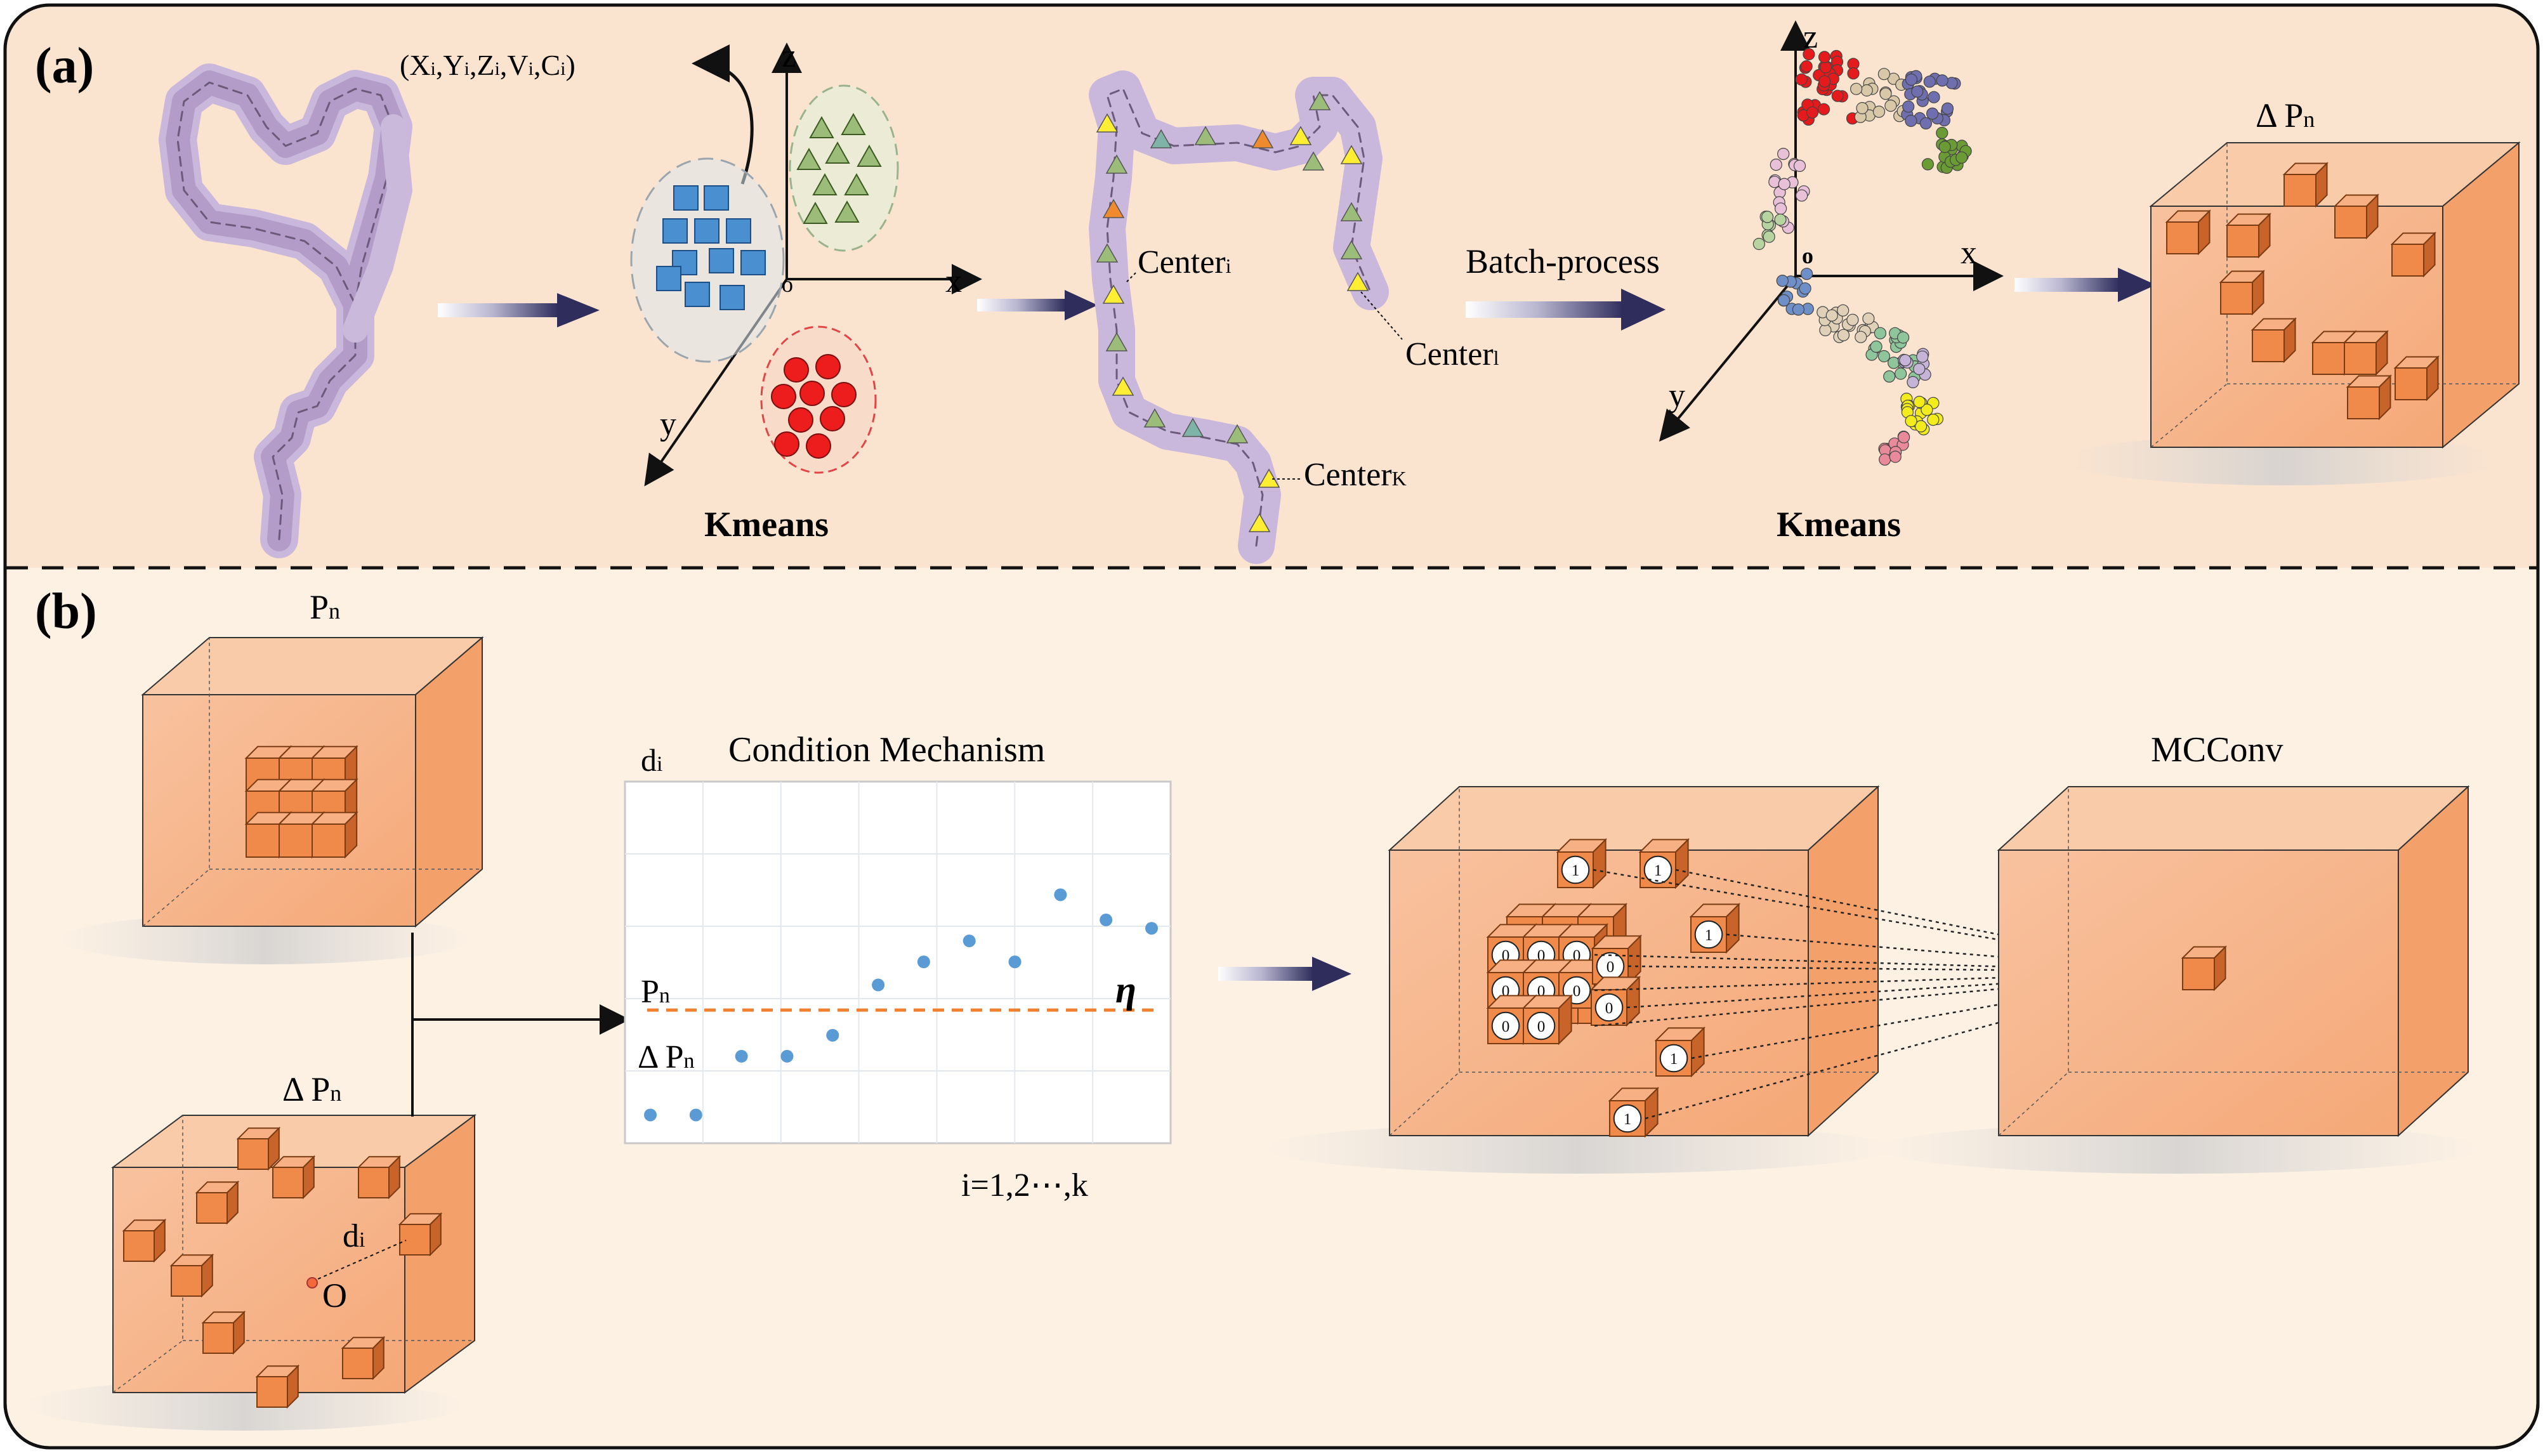 The height and width of the screenshot is (1456, 2543). Describe the element at coordinates (2198, 992) in the screenshot. I see `box-mcconv-front` at that location.